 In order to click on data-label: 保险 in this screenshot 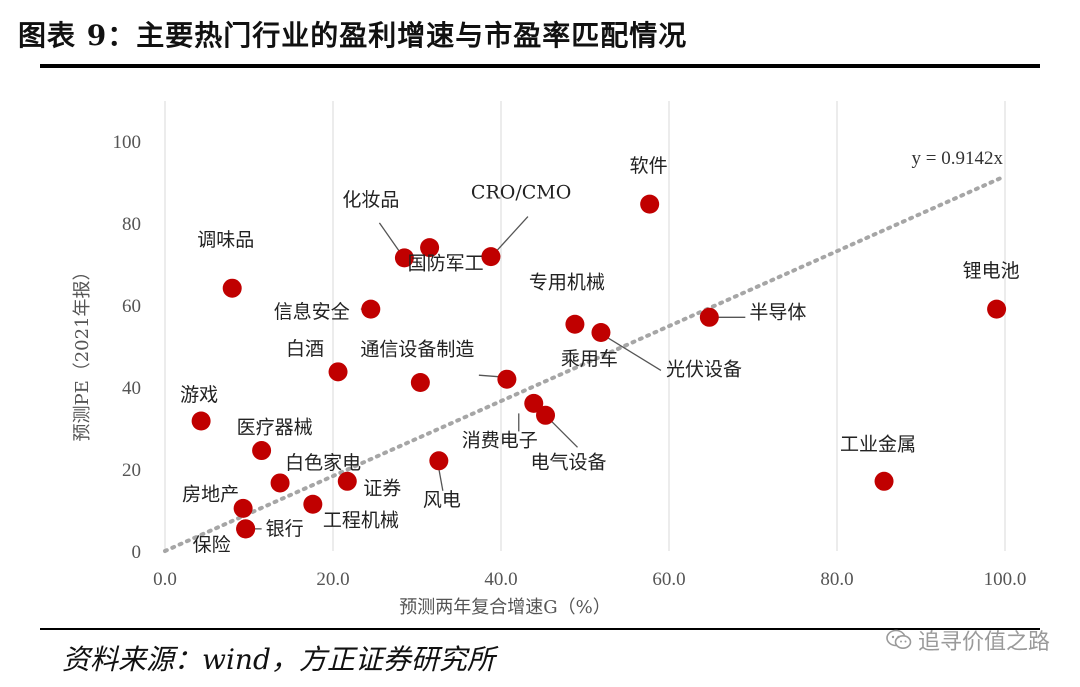, I will do `click(212, 545)`.